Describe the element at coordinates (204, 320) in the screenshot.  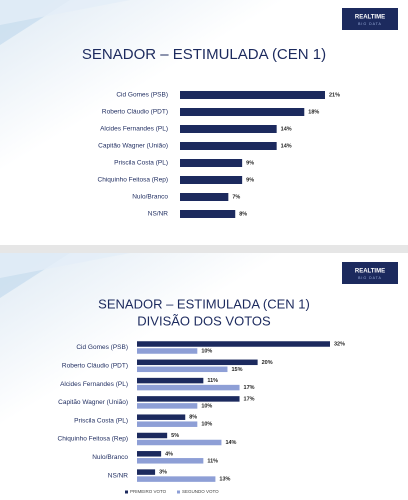
I see `chart-subtitle: DIVISÃO DOS VOTOS` at that location.